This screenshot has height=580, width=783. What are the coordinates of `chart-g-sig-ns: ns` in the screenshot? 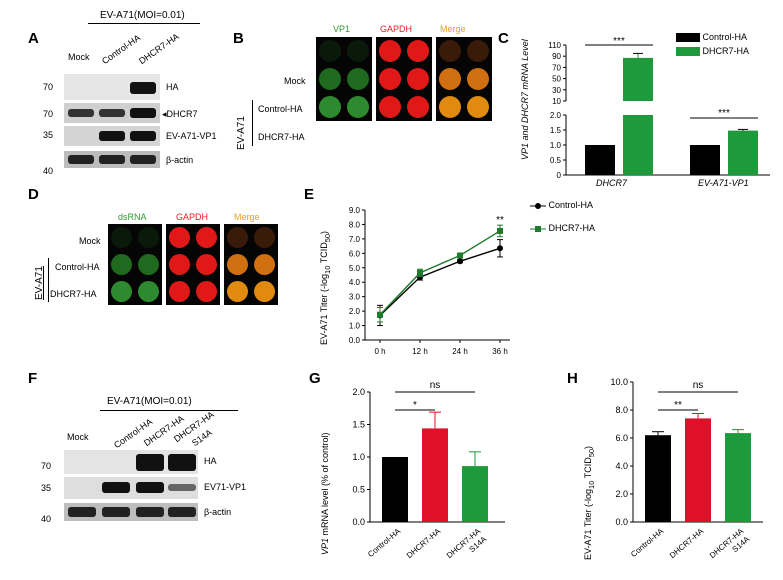 It's located at (435, 385).